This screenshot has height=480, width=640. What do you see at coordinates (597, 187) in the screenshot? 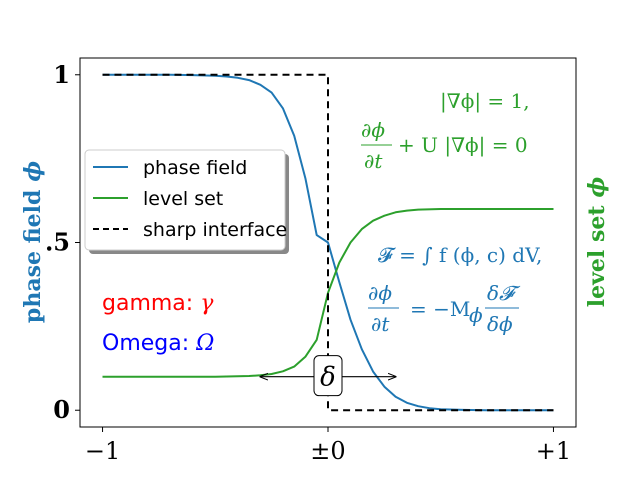
I see `ylabel-right-symbol: ϕ` at bounding box center [597, 187].